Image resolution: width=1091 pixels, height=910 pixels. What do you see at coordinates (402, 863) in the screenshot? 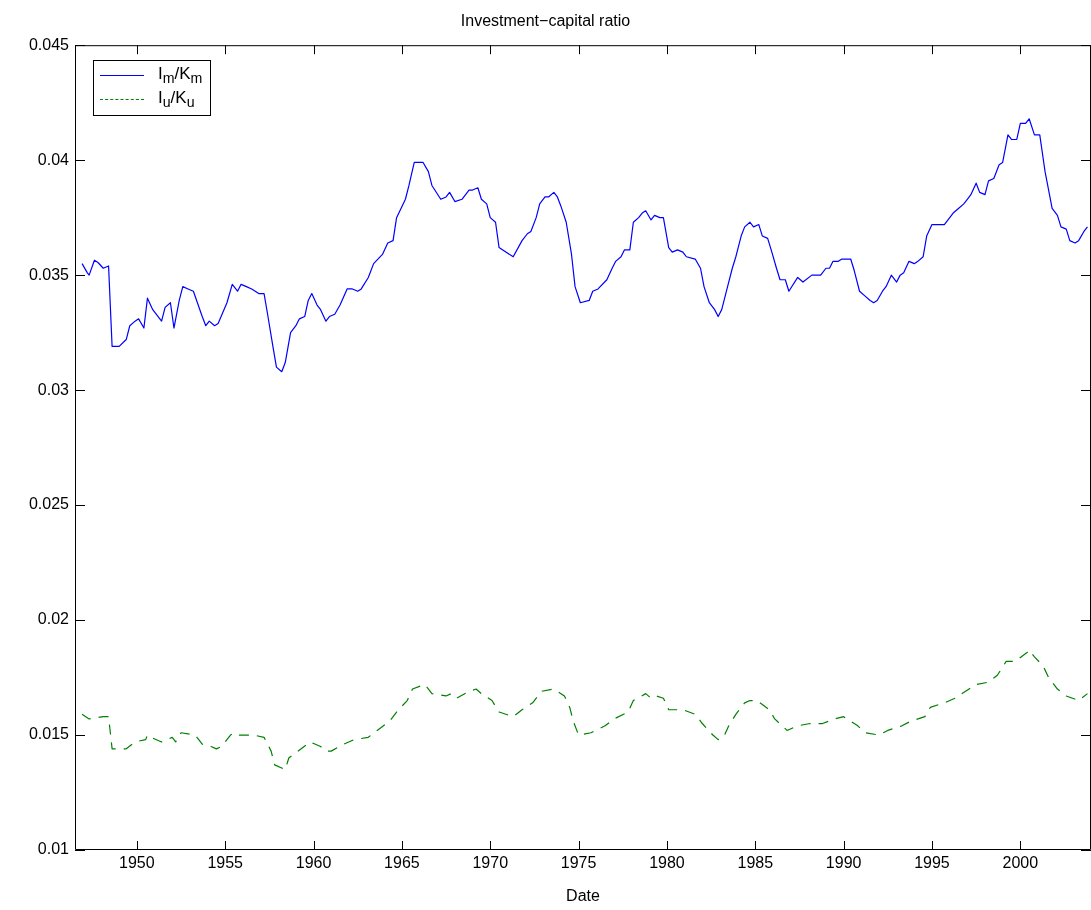
I see `x-tick-label: 1965` at bounding box center [402, 863].